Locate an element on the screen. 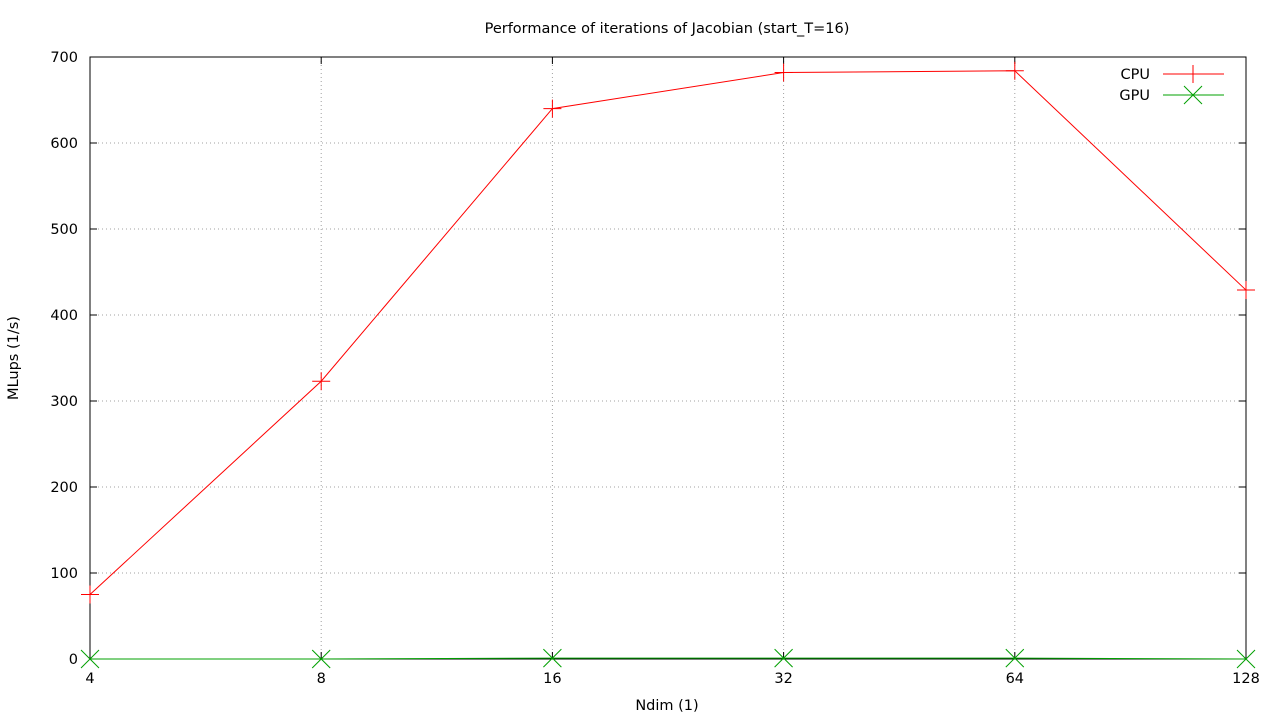 Image resolution: width=1280 pixels, height=720 pixels. gpu-series-line is located at coordinates (668, 658).